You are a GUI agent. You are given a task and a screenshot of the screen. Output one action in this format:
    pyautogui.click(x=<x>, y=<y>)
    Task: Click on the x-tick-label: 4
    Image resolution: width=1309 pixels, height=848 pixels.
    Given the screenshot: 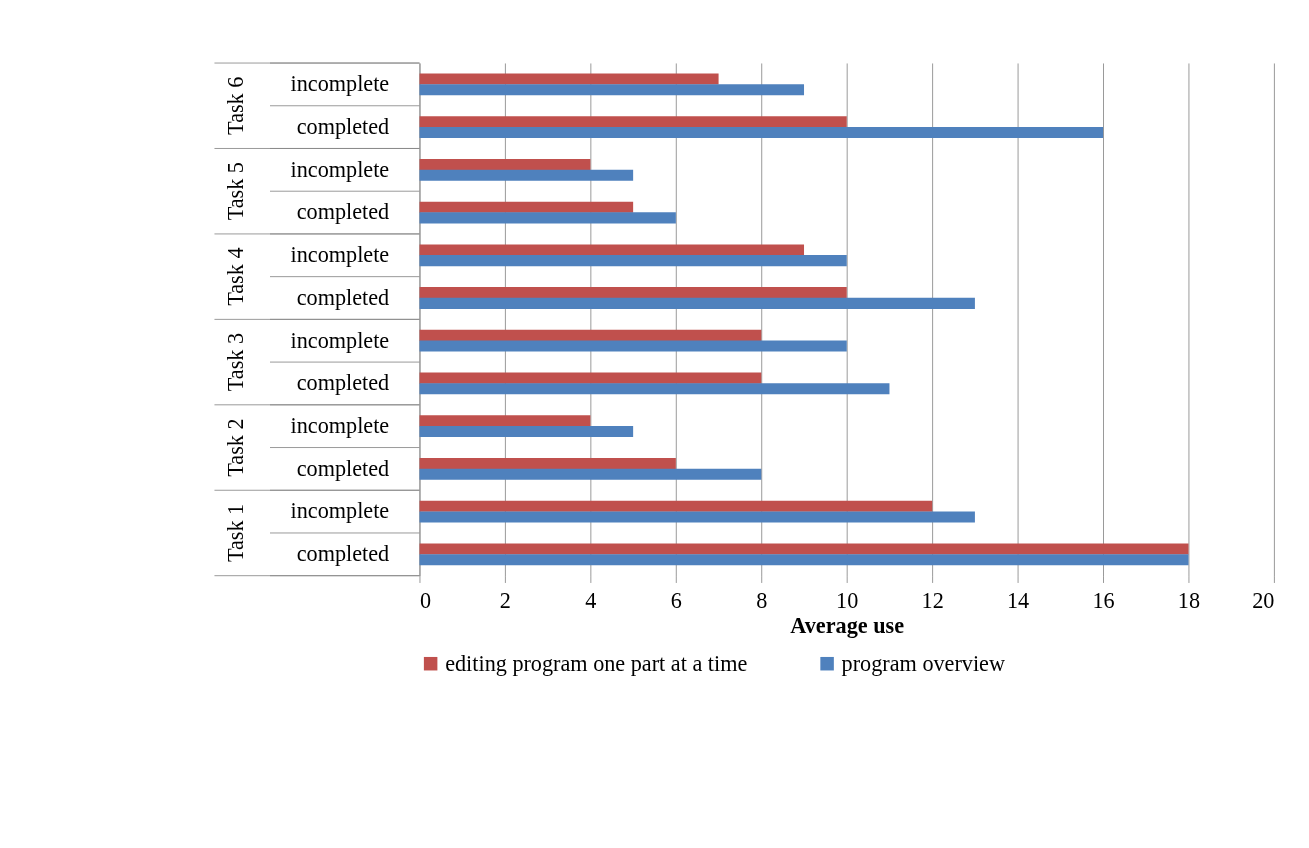 What is the action you would take?
    pyautogui.click(x=591, y=600)
    